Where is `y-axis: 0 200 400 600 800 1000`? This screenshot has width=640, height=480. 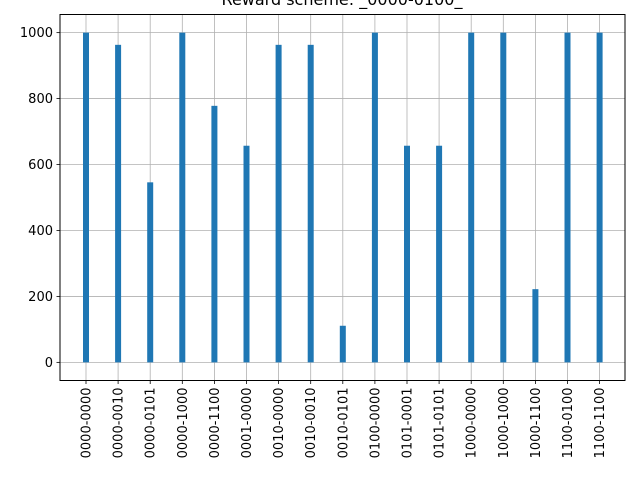
y-axis: 0 200 400 600 800 1000 is located at coordinates (40, 198).